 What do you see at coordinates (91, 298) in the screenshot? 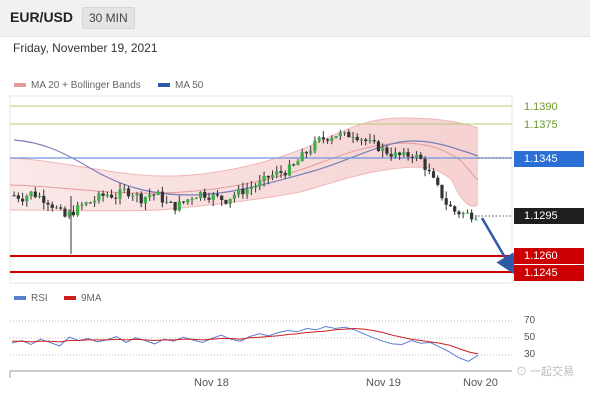
I see `legend-label-ma9: 9MA` at bounding box center [91, 298].